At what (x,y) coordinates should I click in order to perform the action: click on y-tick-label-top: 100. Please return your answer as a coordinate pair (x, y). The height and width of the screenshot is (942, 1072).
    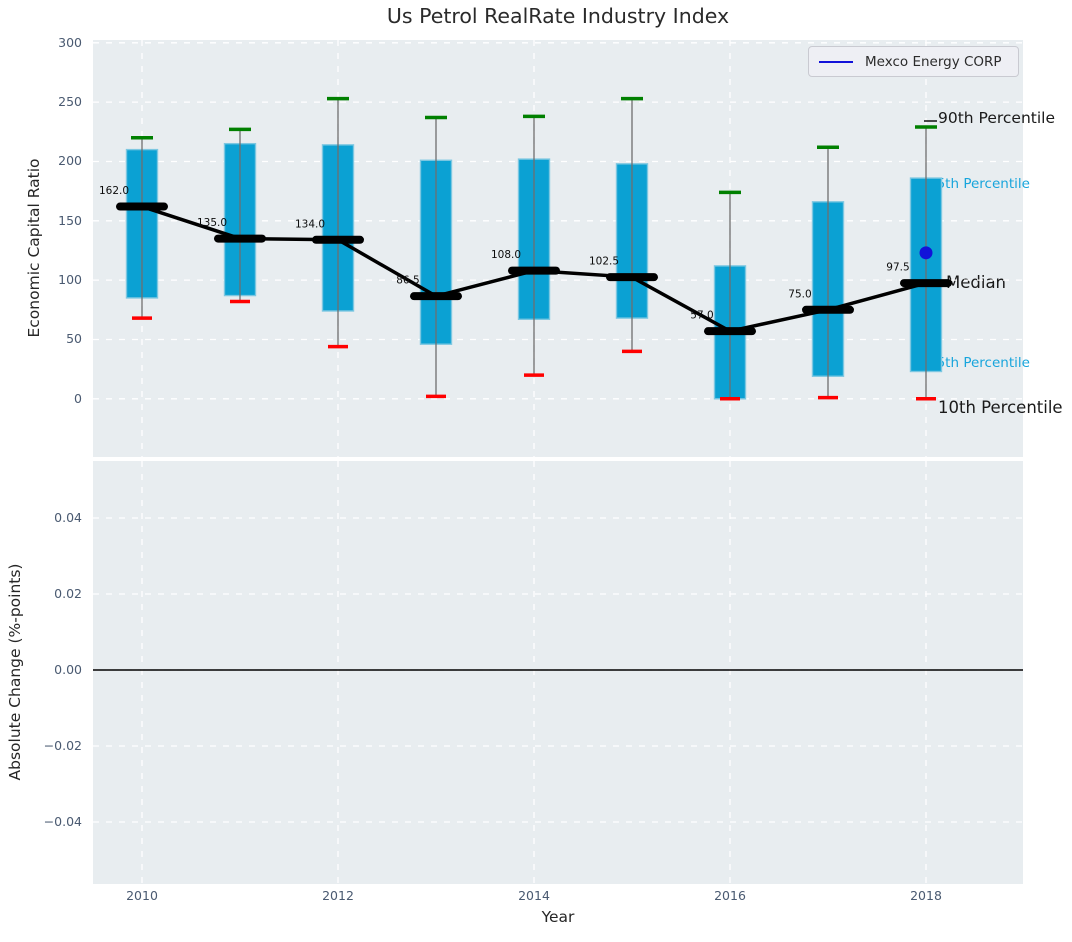
    Looking at the image, I should click on (70, 280).